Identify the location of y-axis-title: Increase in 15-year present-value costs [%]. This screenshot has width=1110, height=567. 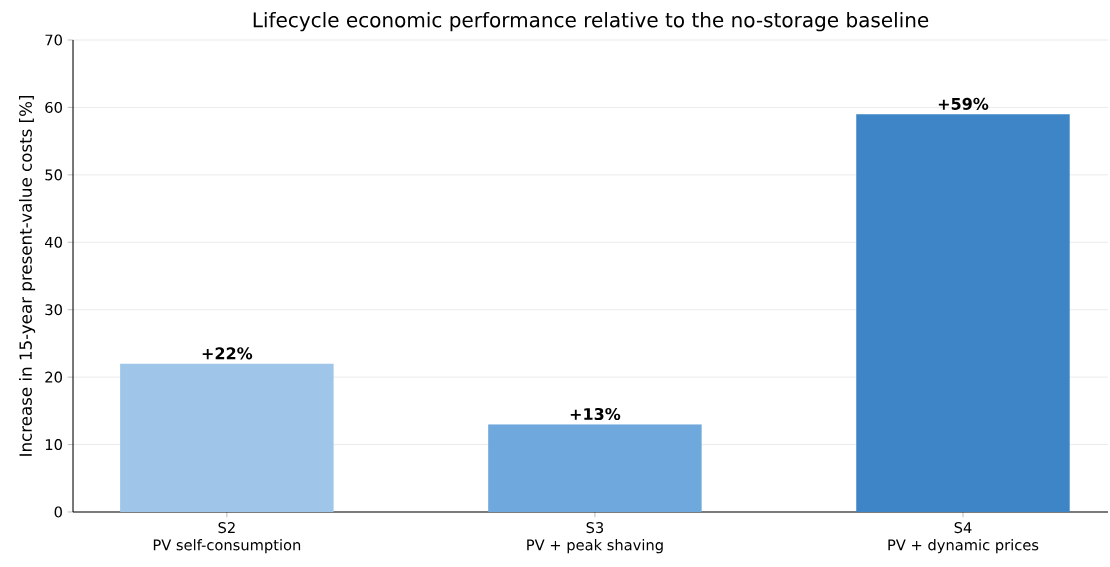
(27, 275).